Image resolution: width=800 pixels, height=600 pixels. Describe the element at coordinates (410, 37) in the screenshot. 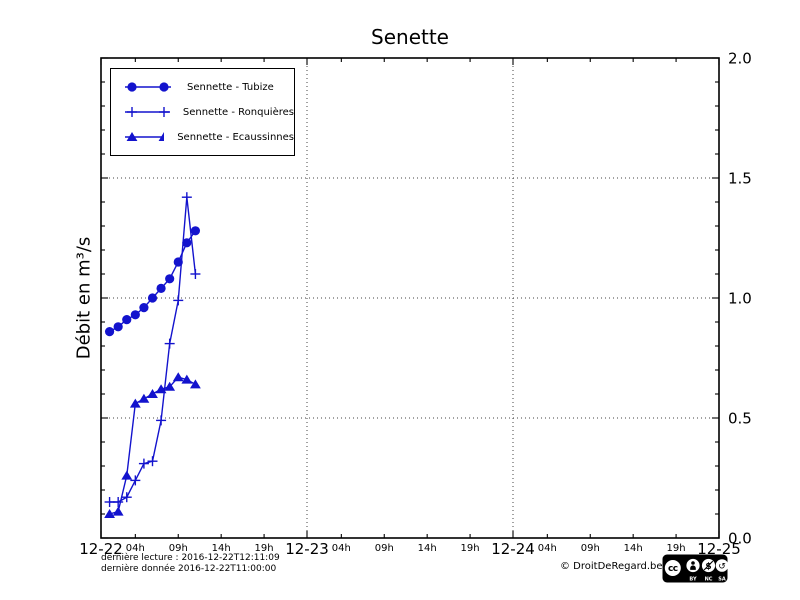

I see `chart-title: Senette` at that location.